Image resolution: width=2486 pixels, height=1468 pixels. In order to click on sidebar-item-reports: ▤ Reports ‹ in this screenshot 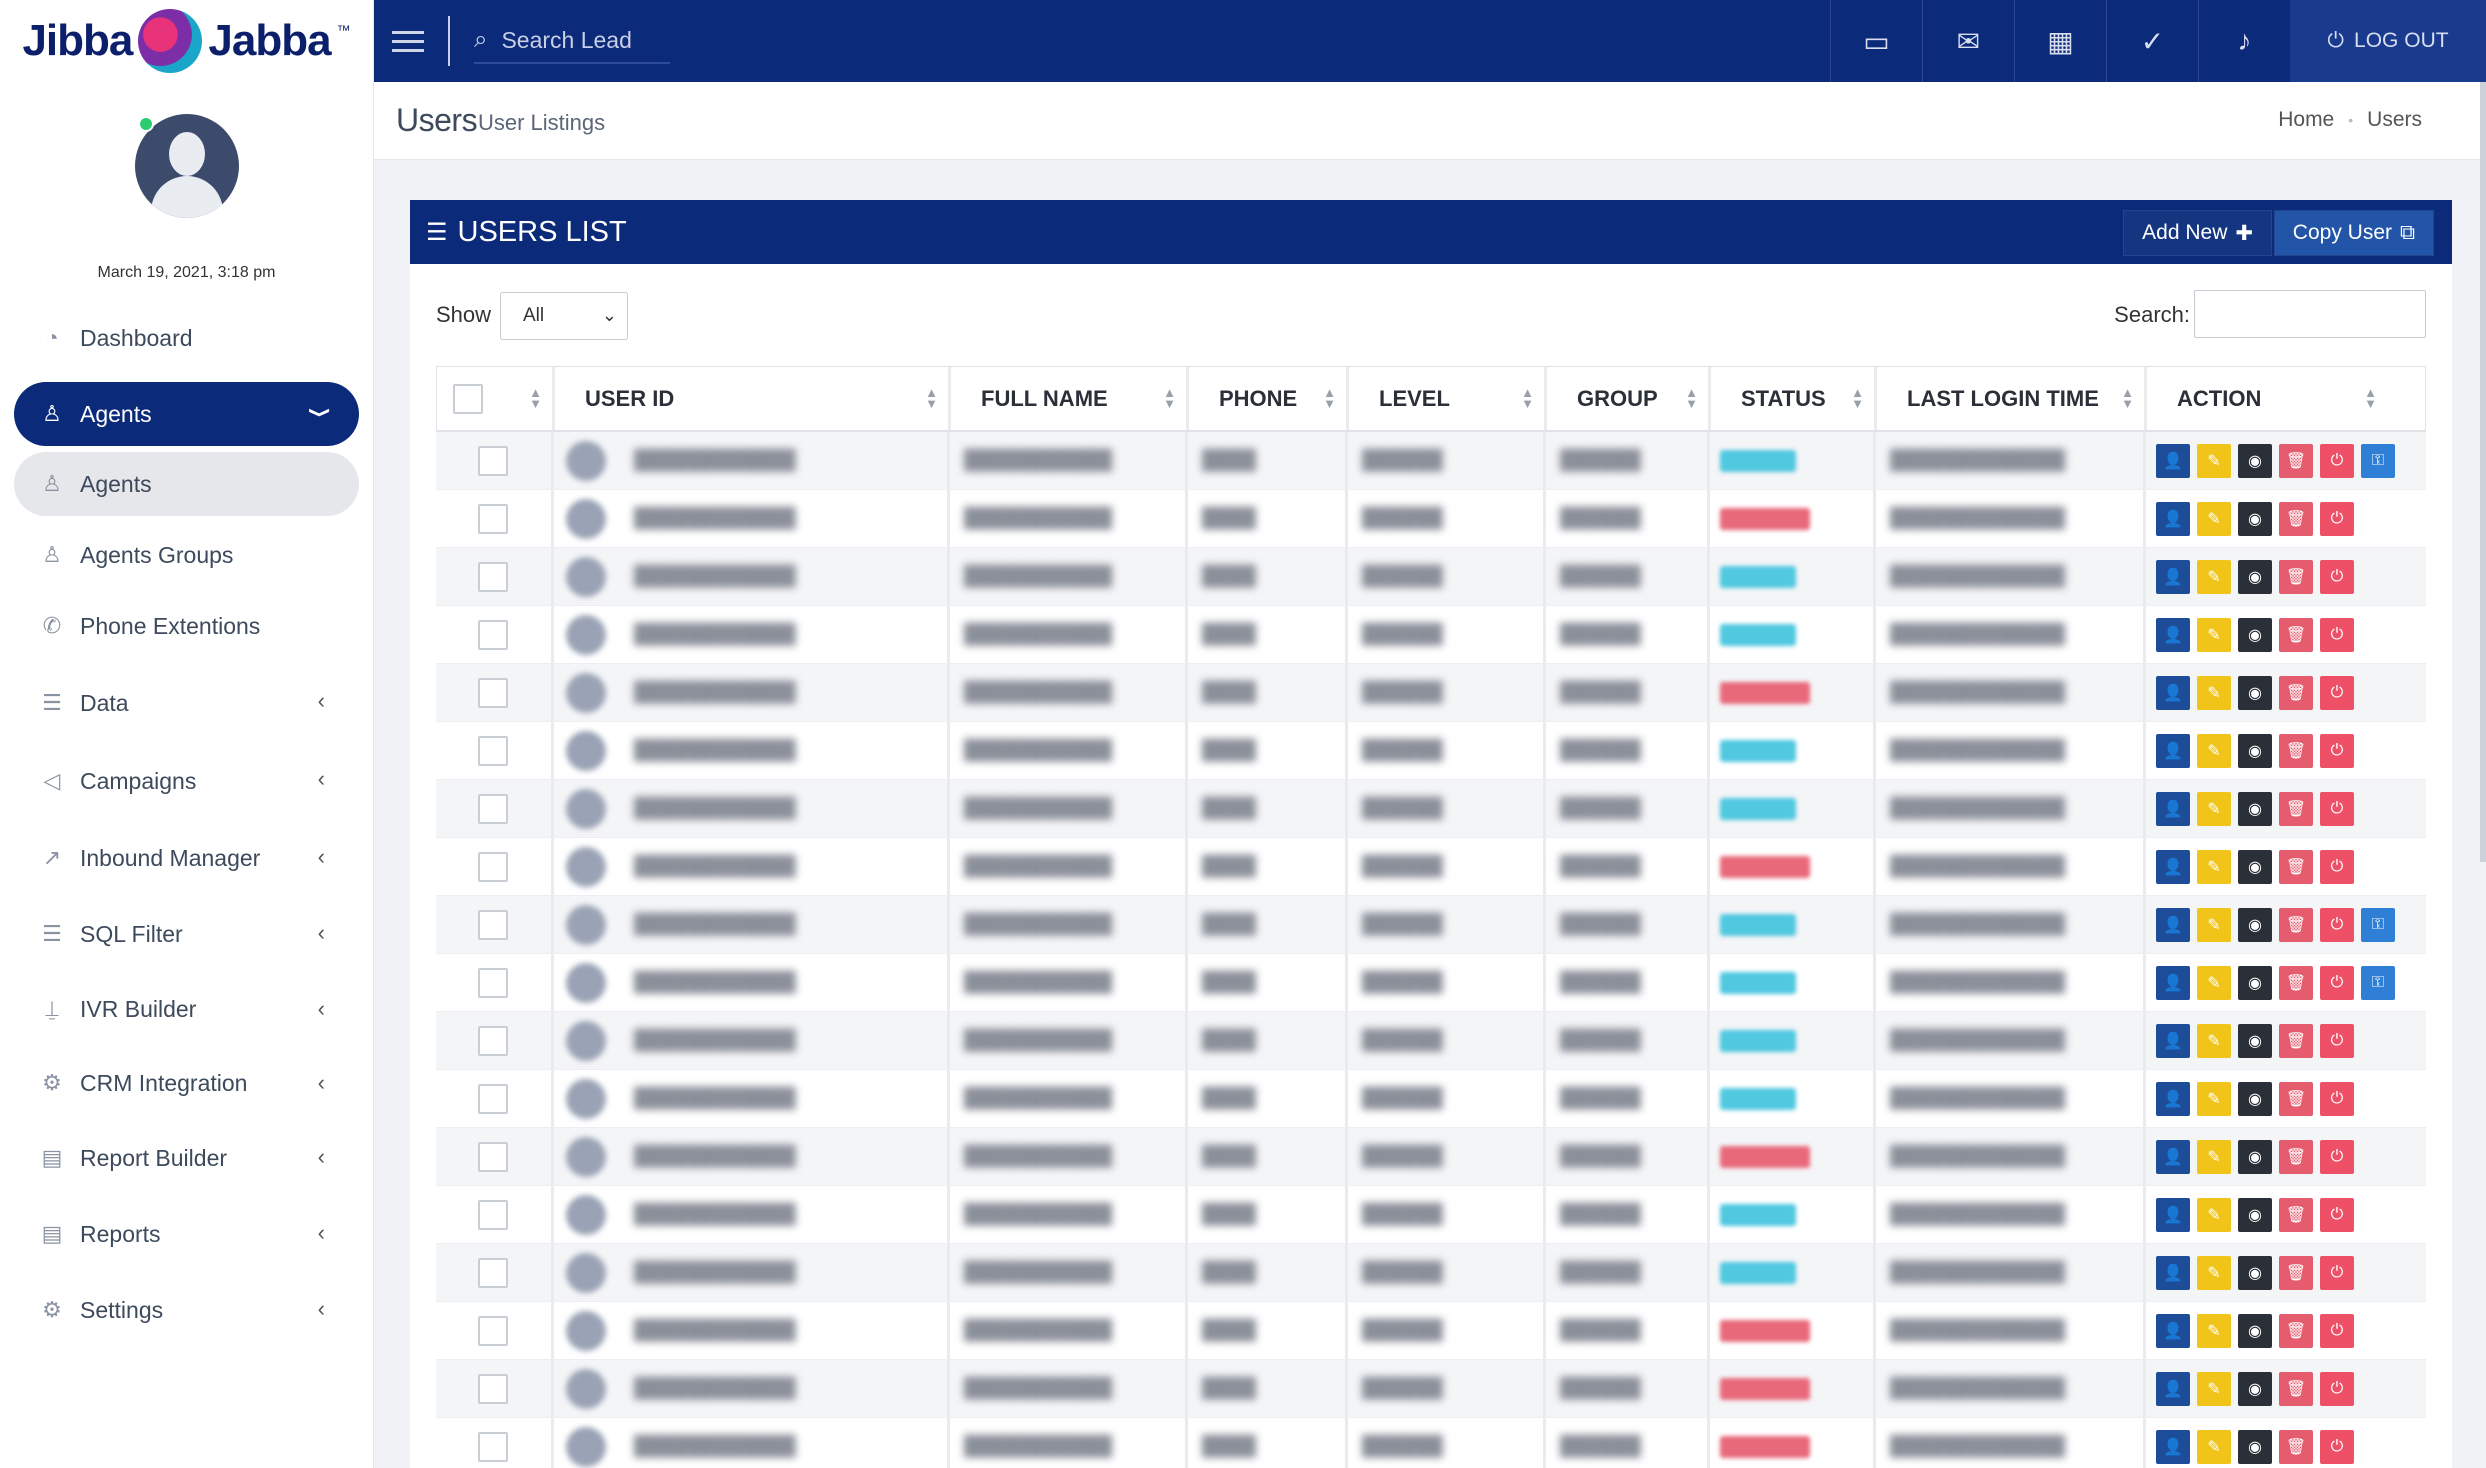, I will do `click(186, 1234)`.